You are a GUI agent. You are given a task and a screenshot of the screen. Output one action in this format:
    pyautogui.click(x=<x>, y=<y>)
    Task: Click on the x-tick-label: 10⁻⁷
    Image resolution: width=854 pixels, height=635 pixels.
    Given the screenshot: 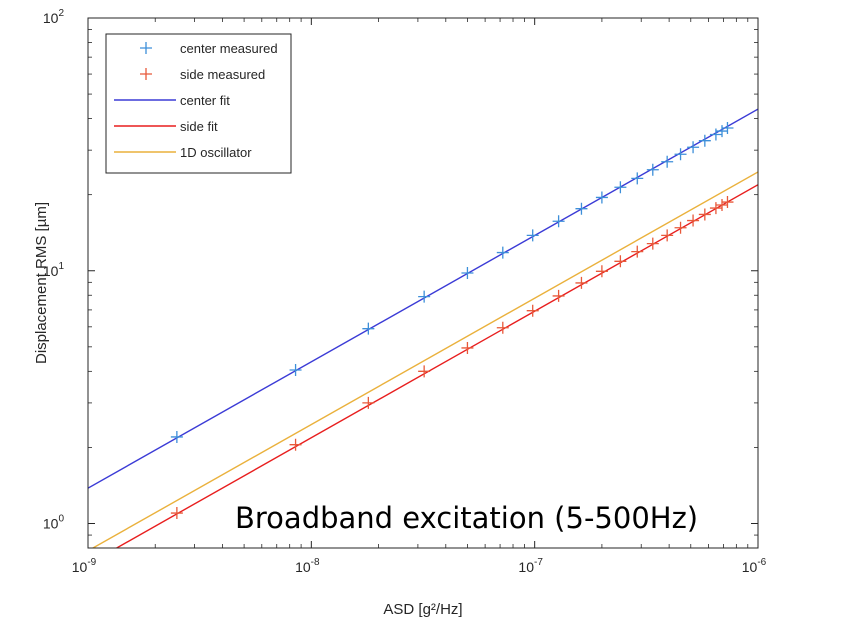 What is the action you would take?
    pyautogui.click(x=530, y=566)
    